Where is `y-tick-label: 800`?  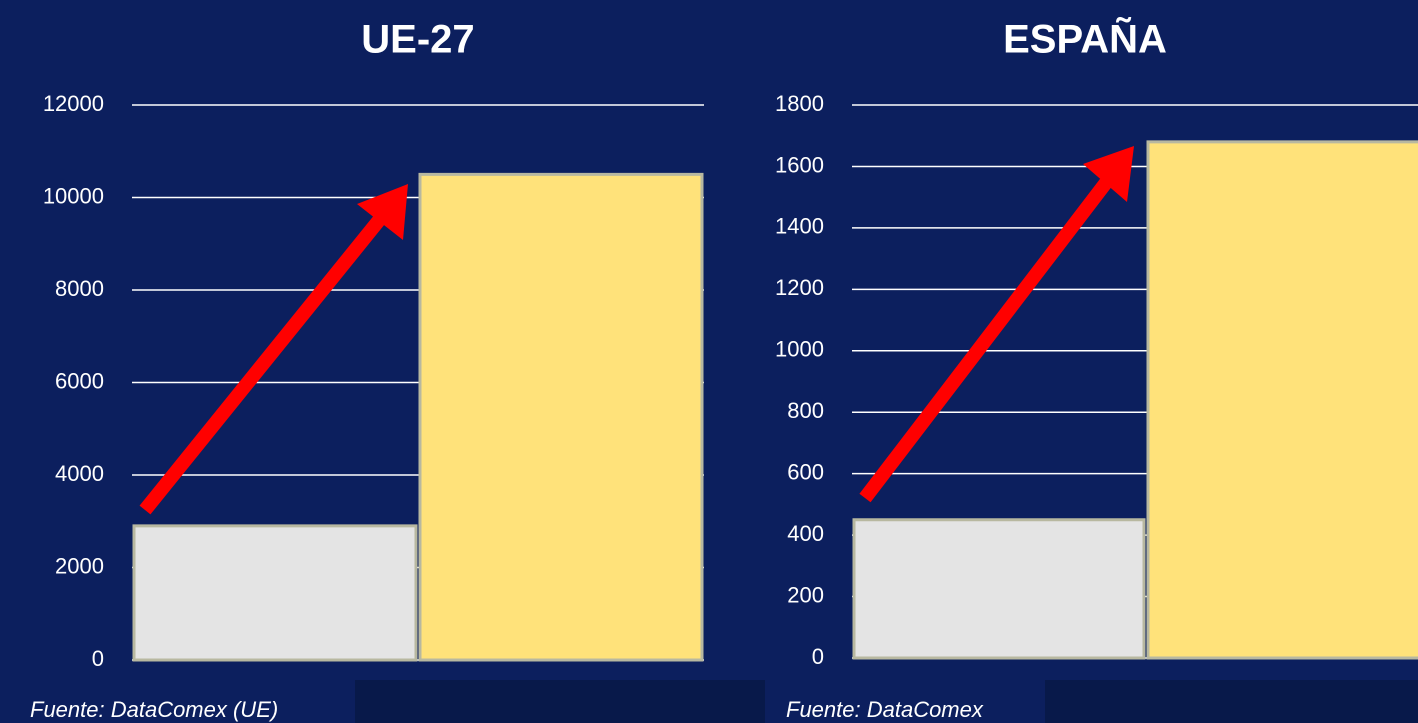 y-tick-label: 800 is located at coordinates (805, 410).